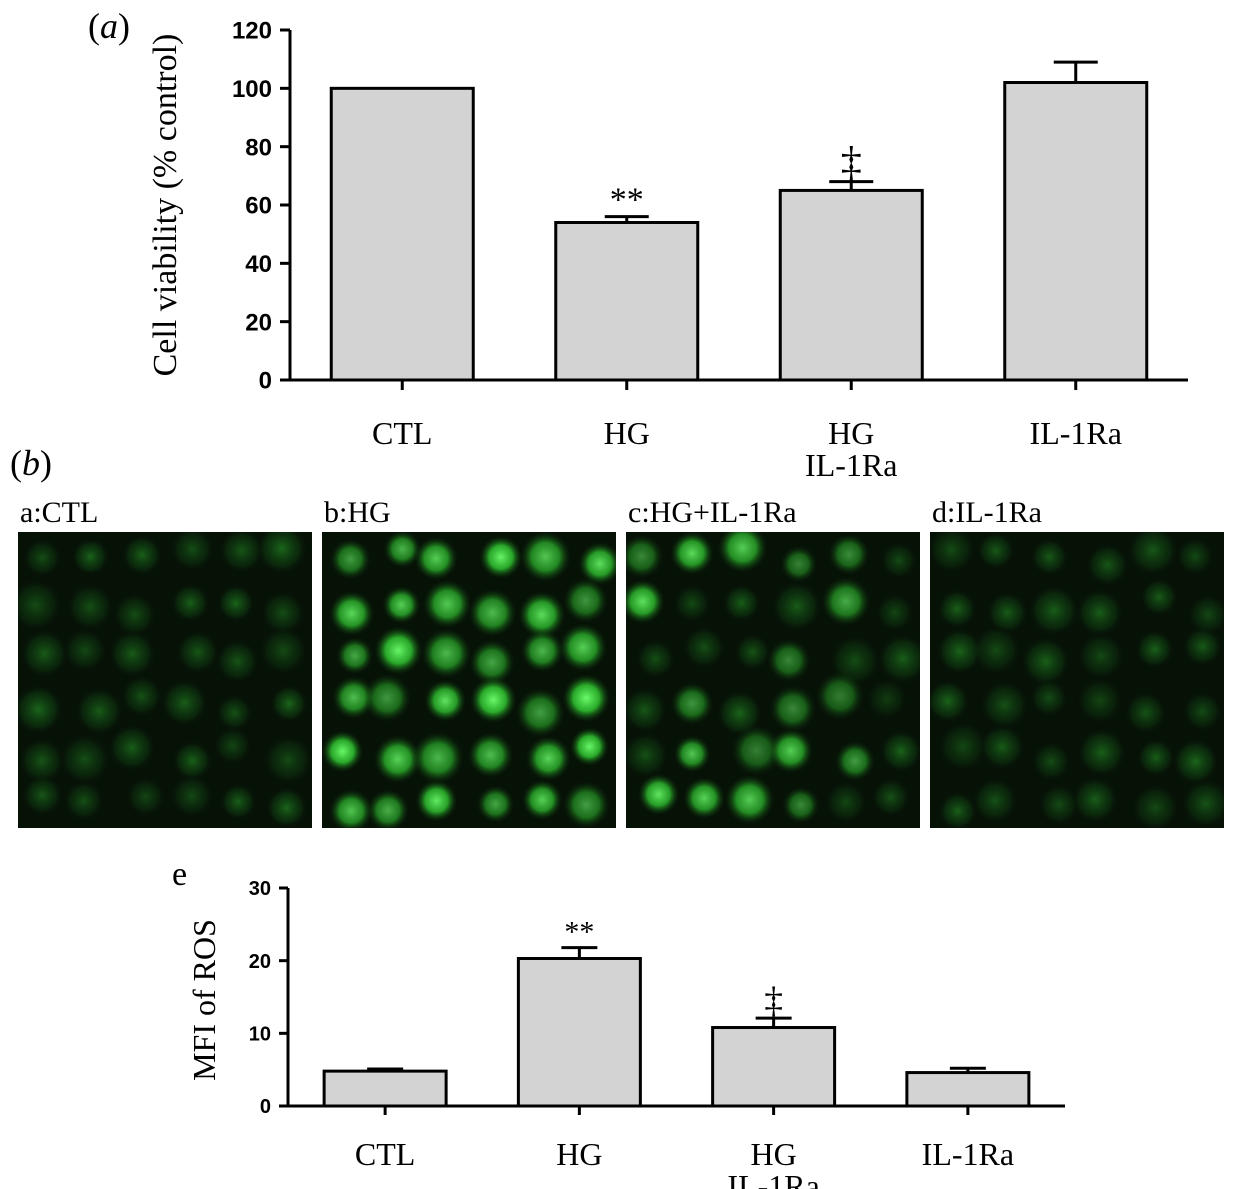 The image size is (1234, 1189). I want to click on micrograph-image, so click(1077, 680).